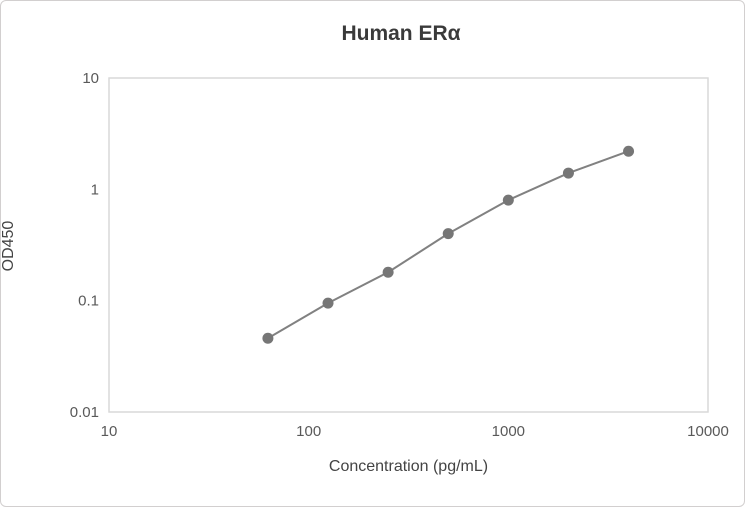 The image size is (745, 507). Describe the element at coordinates (708, 431) in the screenshot. I see `x-tick-label: 10000` at that location.